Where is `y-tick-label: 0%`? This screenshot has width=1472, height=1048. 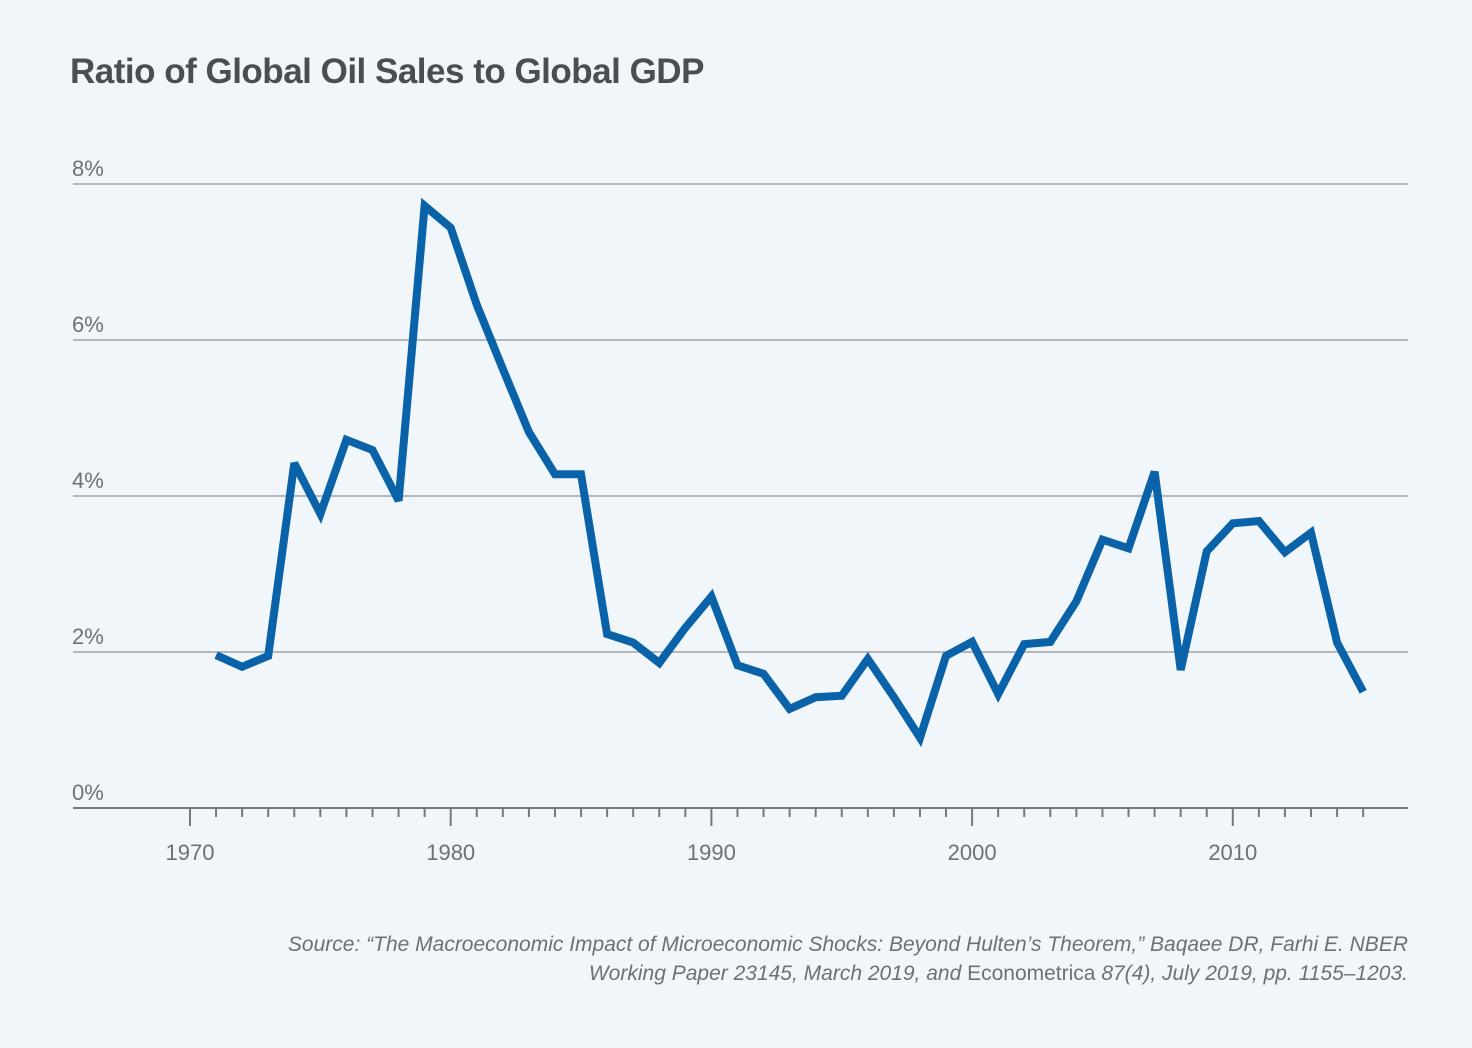 y-tick-label: 0% is located at coordinates (88, 792).